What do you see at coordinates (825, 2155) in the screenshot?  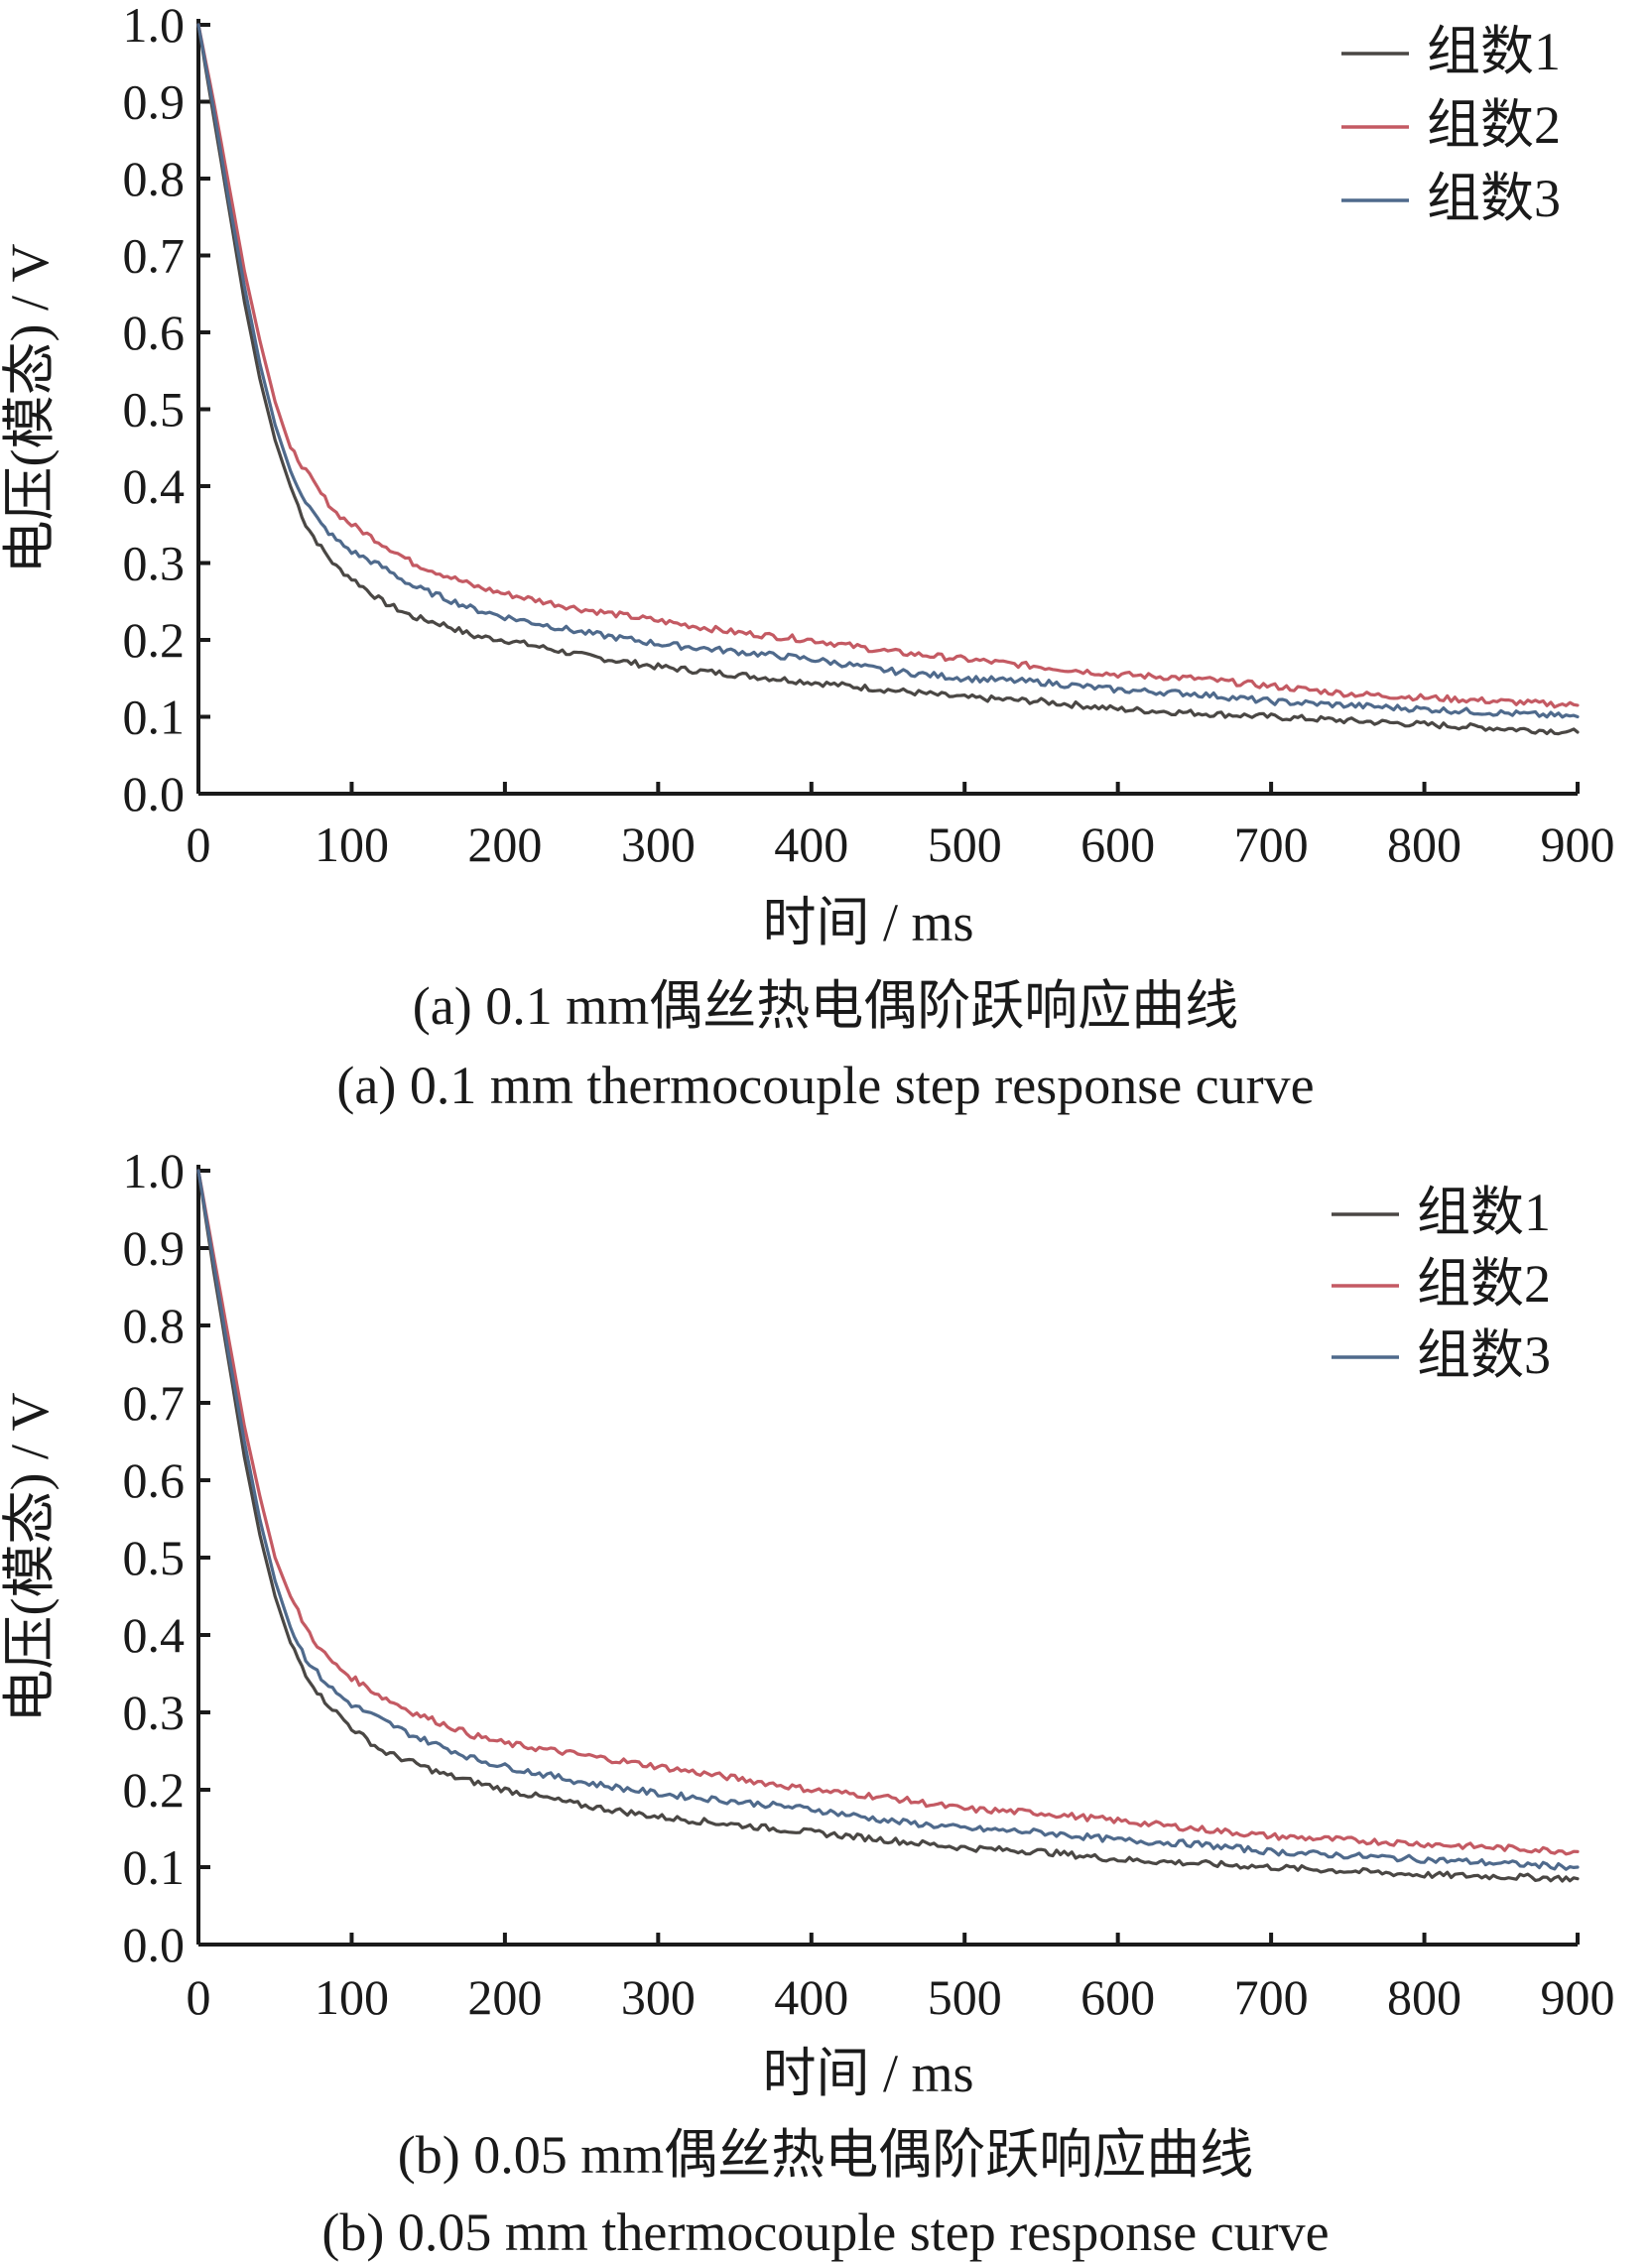 I see `figure-caption-zh: (b) 0.05 mm偶丝热电偶阶跃响应曲线` at bounding box center [825, 2155].